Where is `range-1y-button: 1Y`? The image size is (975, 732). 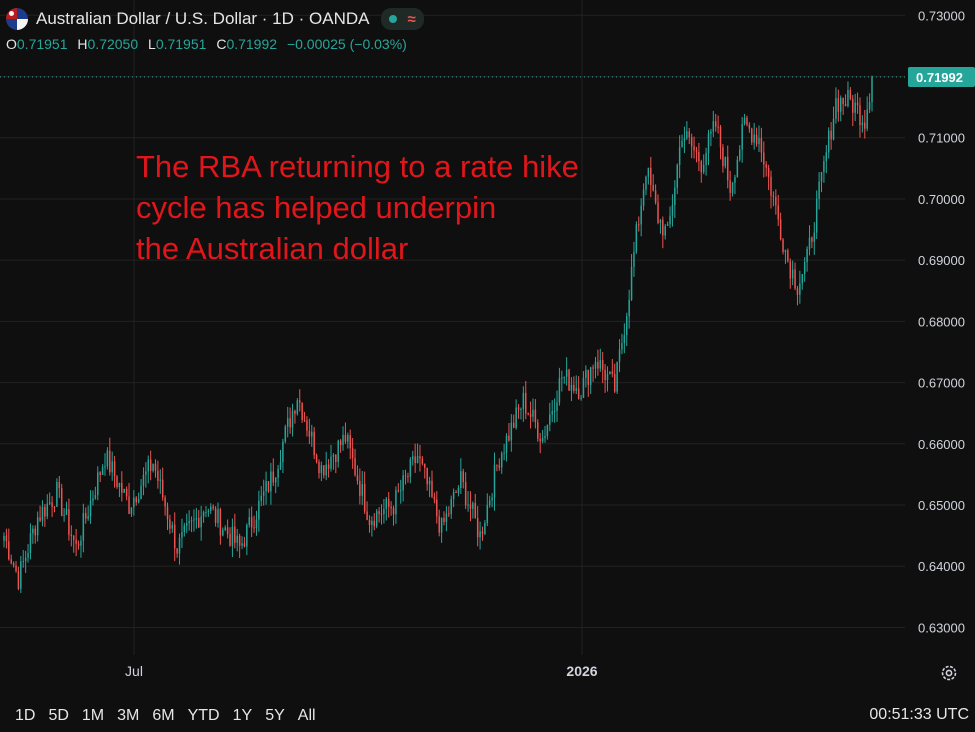 range-1y-button: 1Y is located at coordinates (242, 715).